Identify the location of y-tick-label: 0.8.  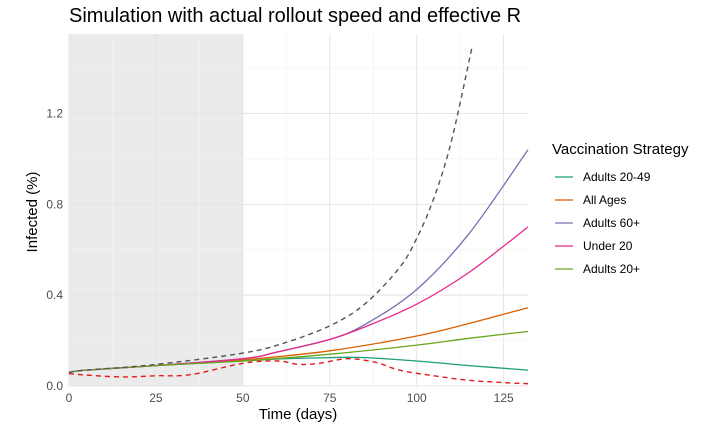
(54, 204).